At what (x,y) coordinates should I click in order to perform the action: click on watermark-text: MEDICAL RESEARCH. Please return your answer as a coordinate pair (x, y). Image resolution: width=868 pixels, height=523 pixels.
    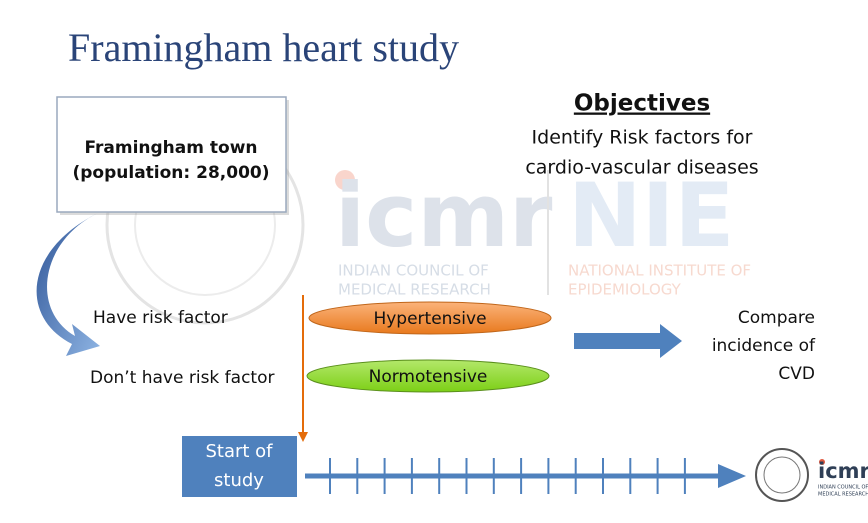
    Looking at the image, I should click on (414, 290).